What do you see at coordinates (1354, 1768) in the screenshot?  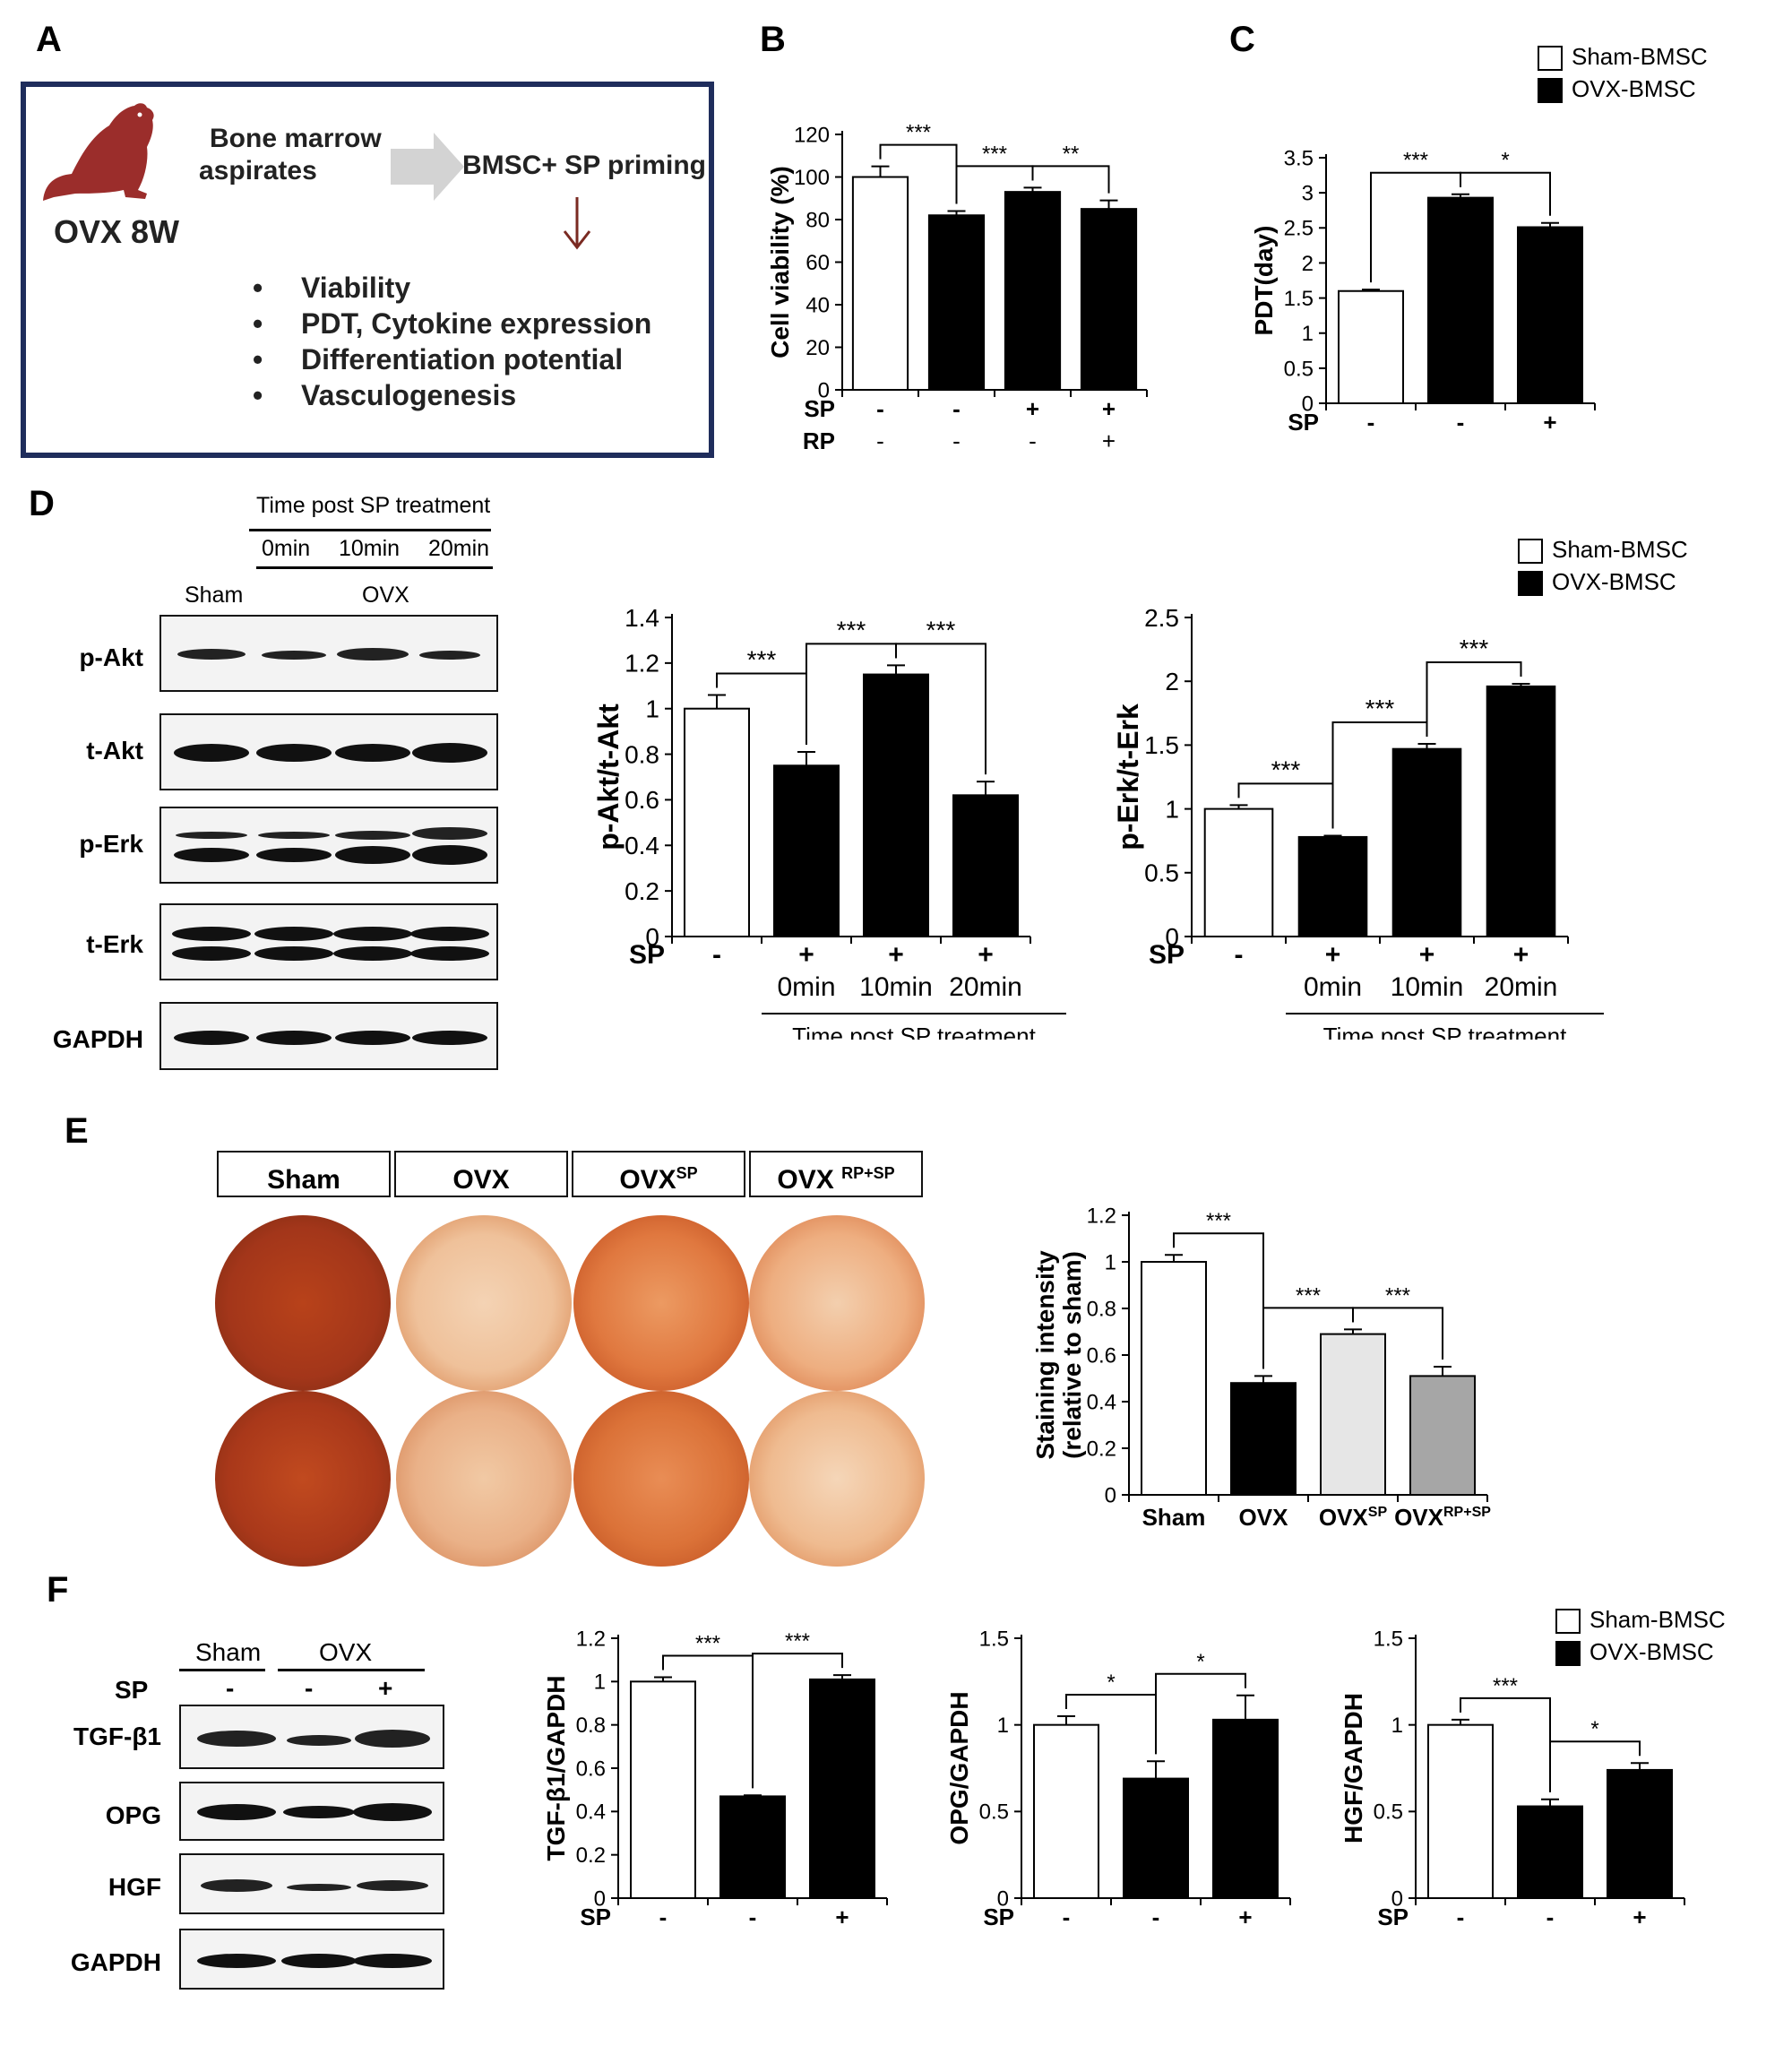 I see `y-axis-label: HGF/GAPDH` at bounding box center [1354, 1768].